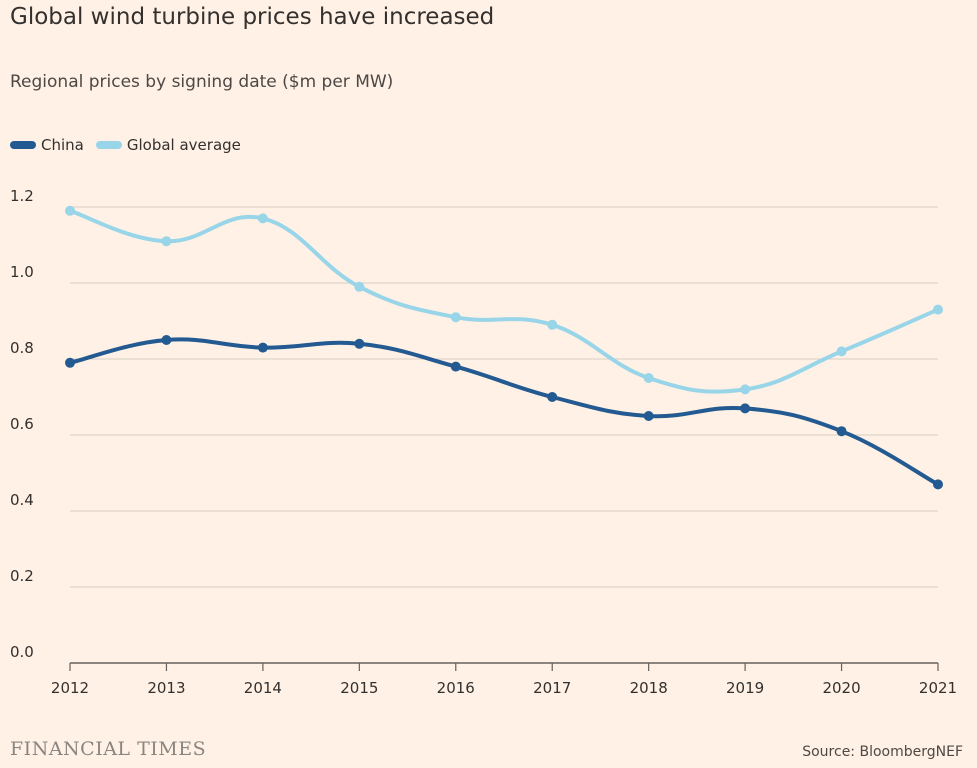  Describe the element at coordinates (882, 752) in the screenshot. I see `source-note: Source: BloombergNEF` at that location.